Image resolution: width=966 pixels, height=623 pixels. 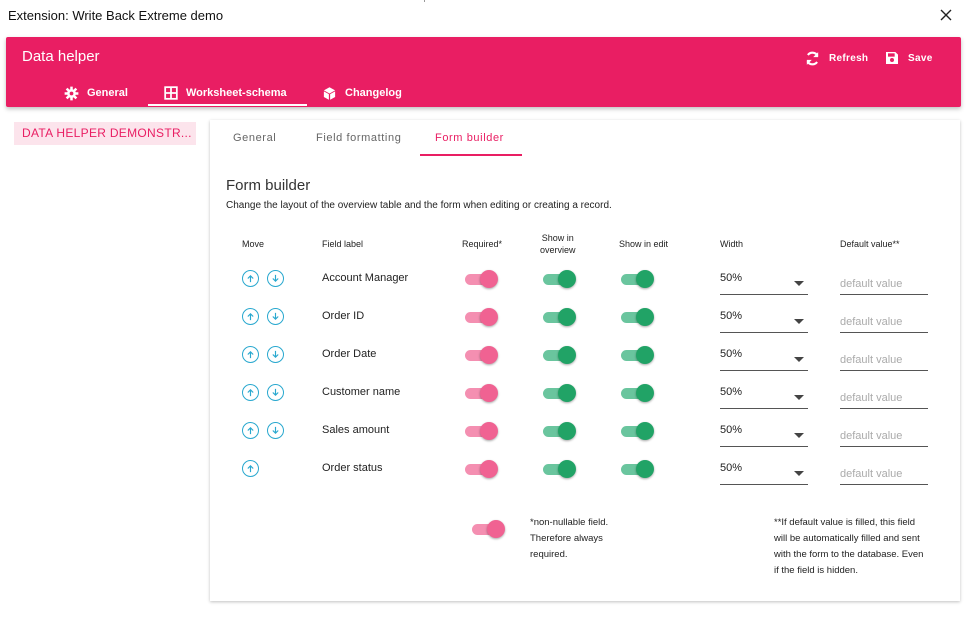 I want to click on field-label: Order status, so click(x=352, y=468).